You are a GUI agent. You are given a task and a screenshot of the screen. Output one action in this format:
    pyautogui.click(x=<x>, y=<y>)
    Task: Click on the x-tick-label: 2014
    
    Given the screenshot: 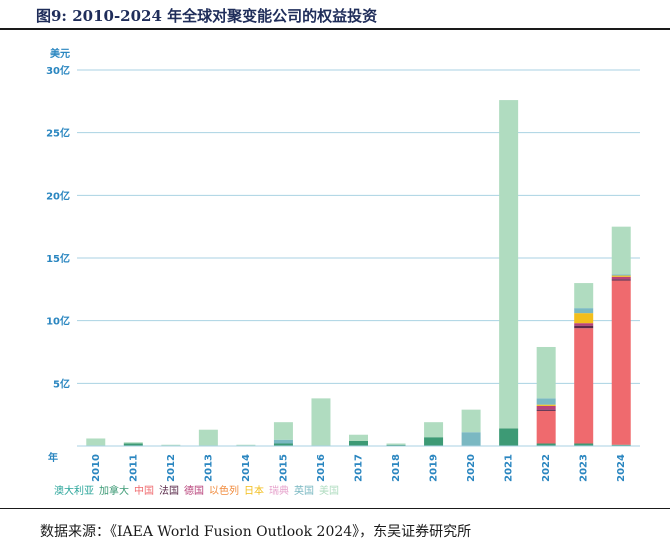 What is the action you would take?
    pyautogui.click(x=246, y=468)
    